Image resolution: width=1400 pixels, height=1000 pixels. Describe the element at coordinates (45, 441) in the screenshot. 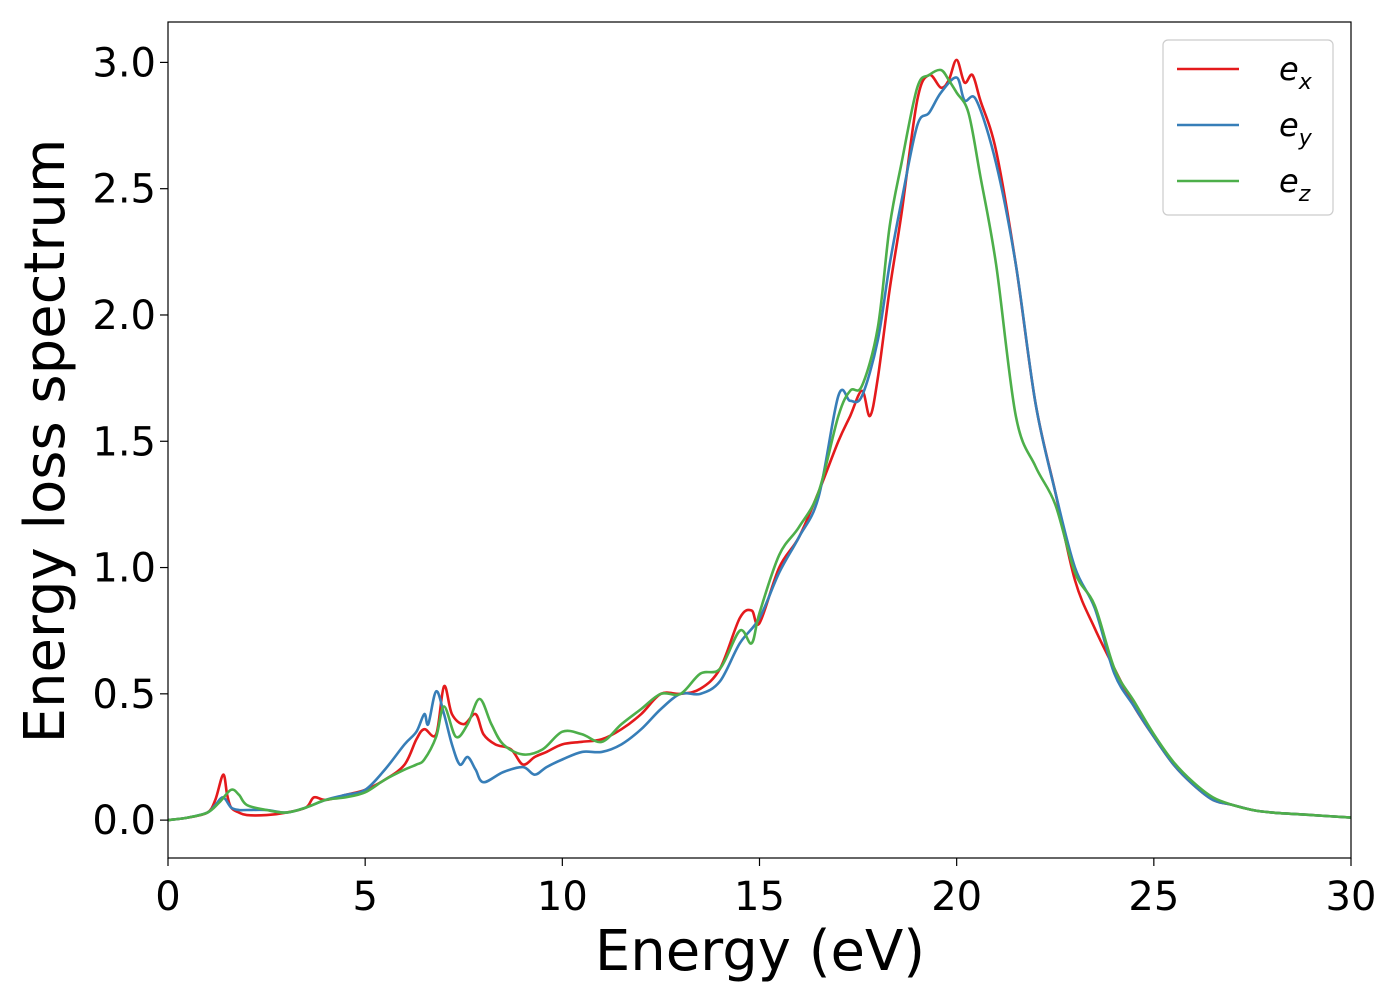

I see `y-axis-label: Energy loss spectrum` at that location.